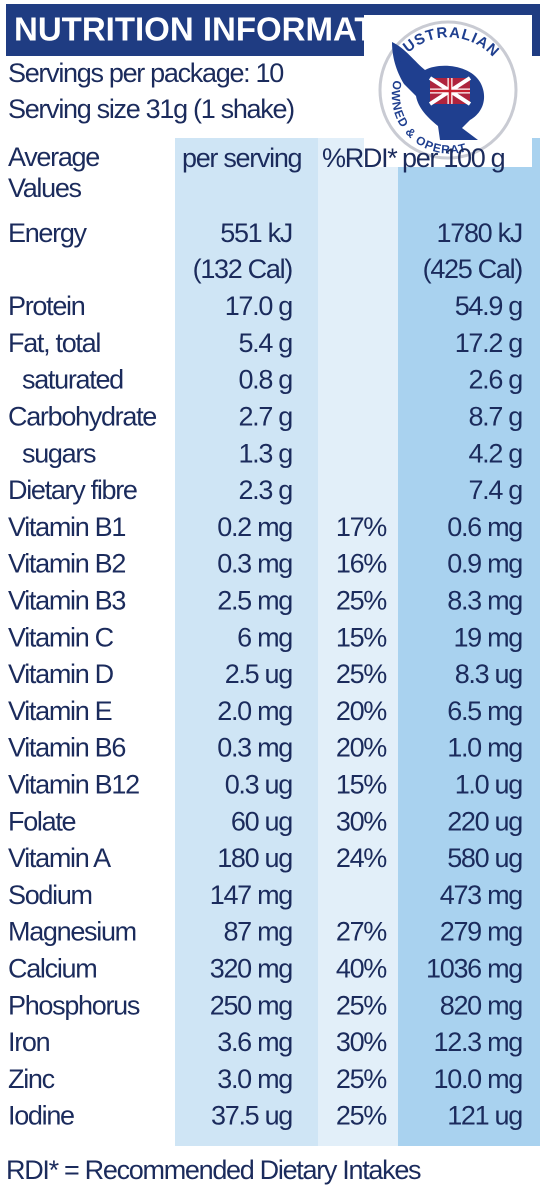 The height and width of the screenshot is (1200, 547). Describe the element at coordinates (361, 969) in the screenshot. I see `rdi-value: 40%` at that location.